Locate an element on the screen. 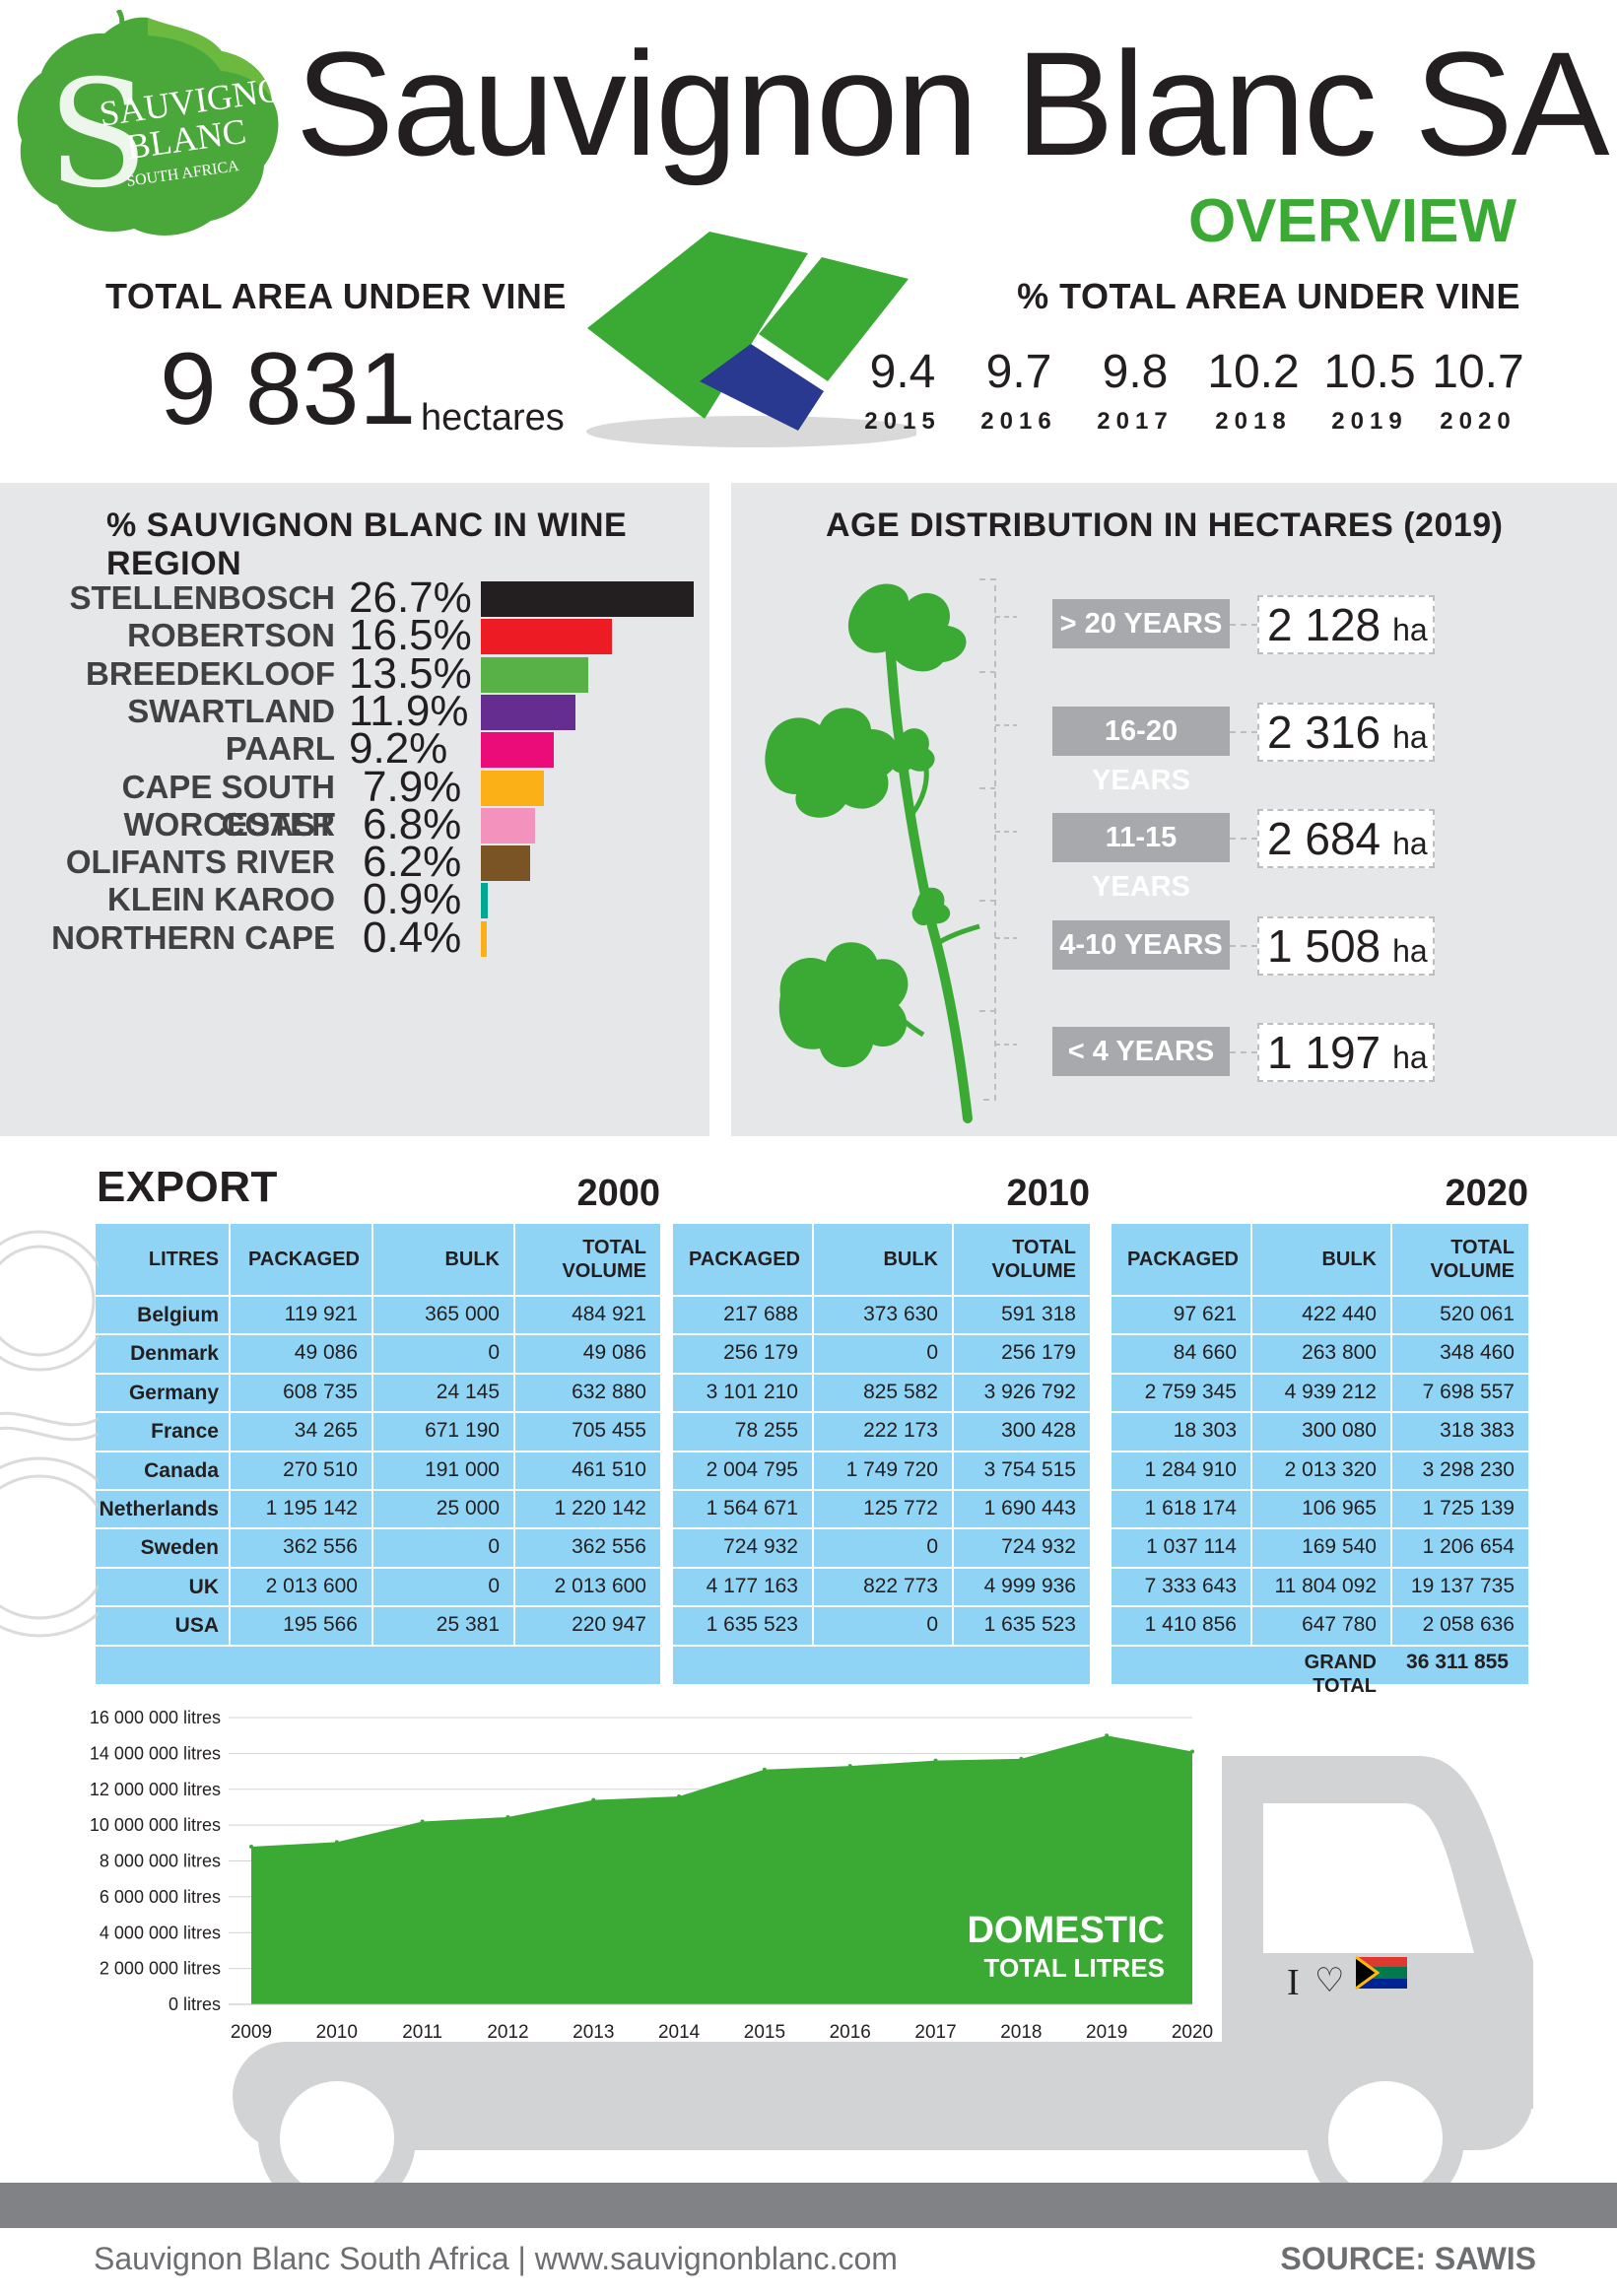 The height and width of the screenshot is (2296, 1617). age-value-box: 1 508 ha is located at coordinates (1346, 945).